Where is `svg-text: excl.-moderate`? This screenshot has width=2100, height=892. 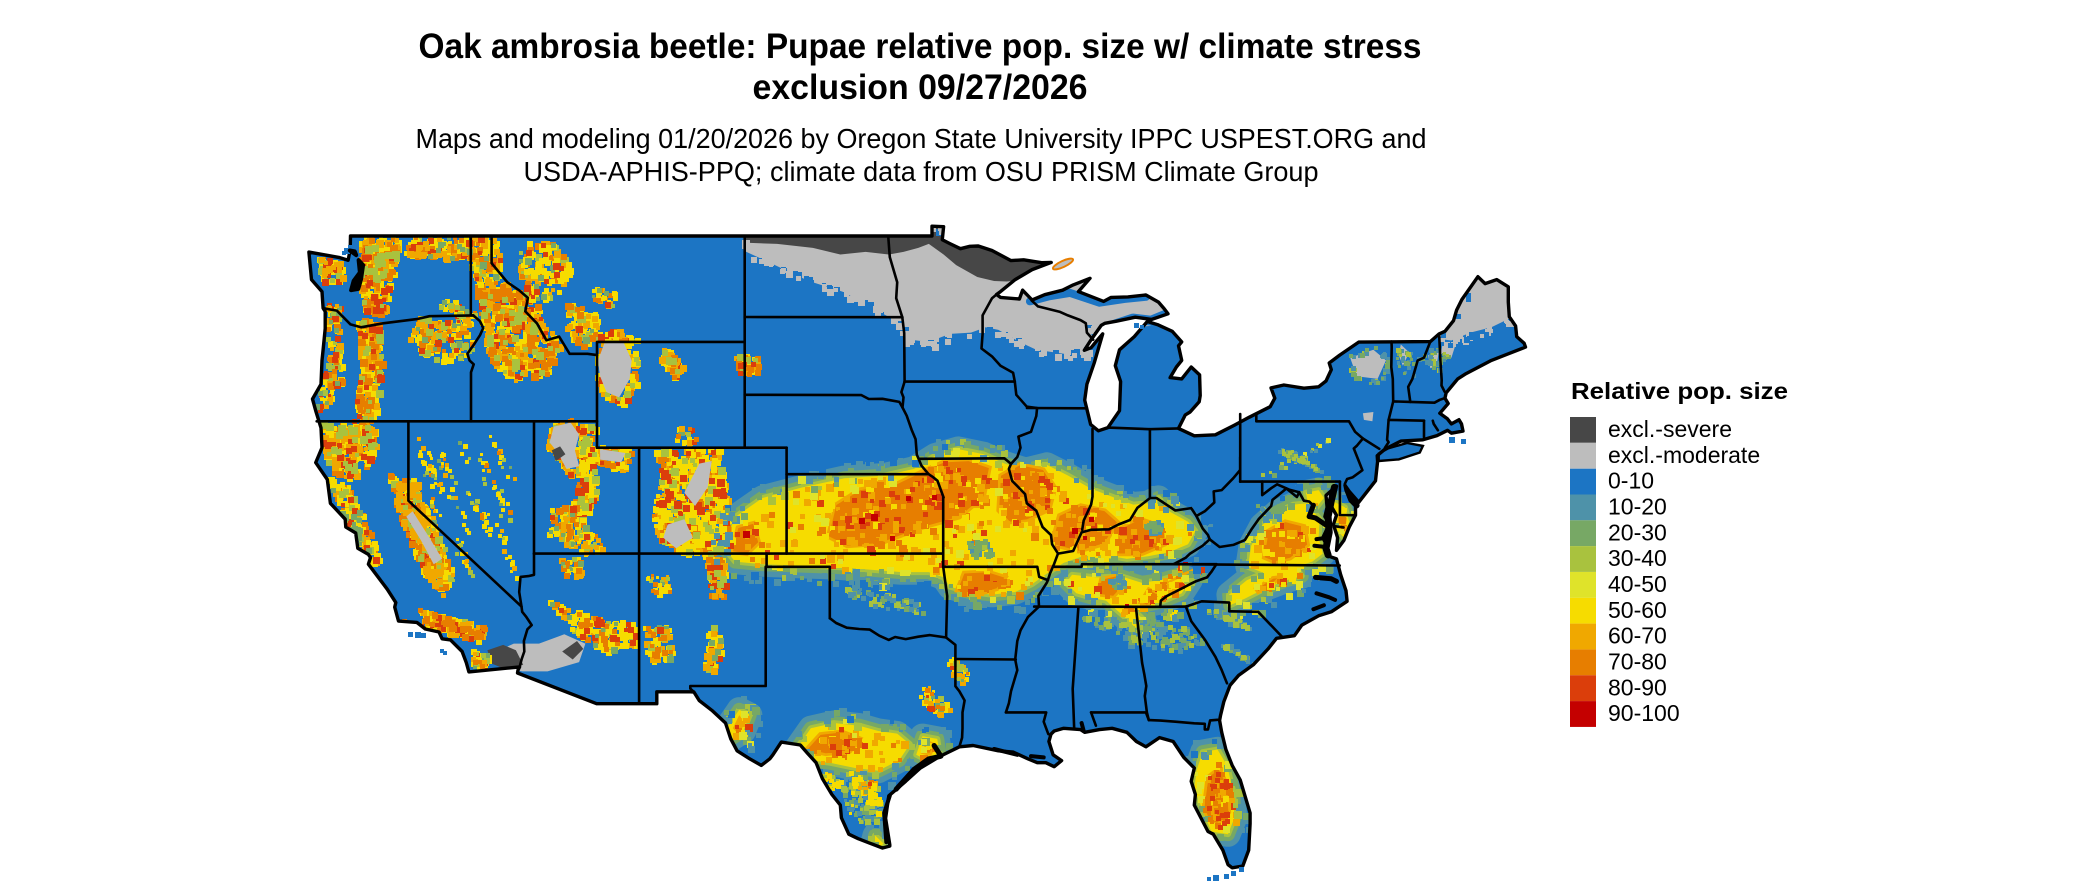
svg-text: excl.-moderate is located at coordinates (1684, 455).